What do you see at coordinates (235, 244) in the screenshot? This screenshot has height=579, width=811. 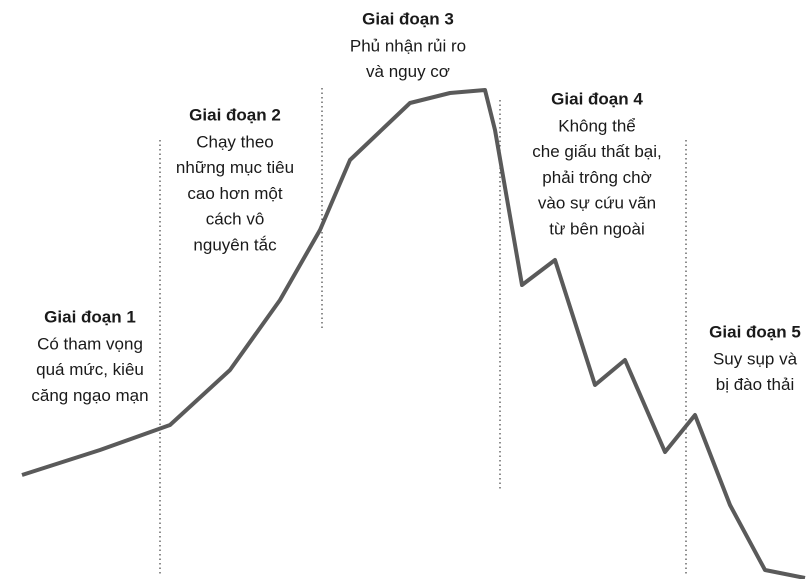 I see `stage-description: nguyên tắc` at bounding box center [235, 244].